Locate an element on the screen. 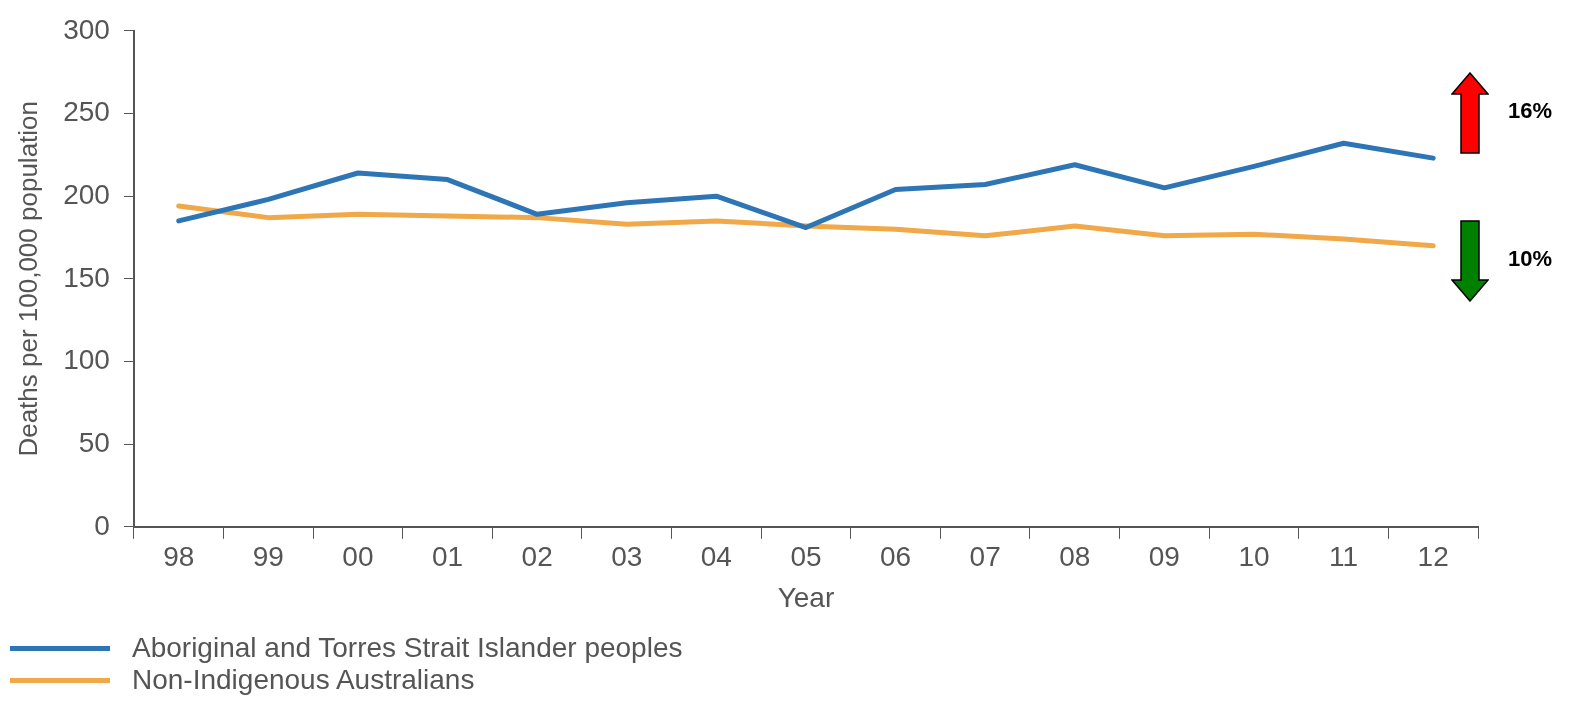 This screenshot has width=1578, height=705. text: 16% is located at coordinates (1530, 111).